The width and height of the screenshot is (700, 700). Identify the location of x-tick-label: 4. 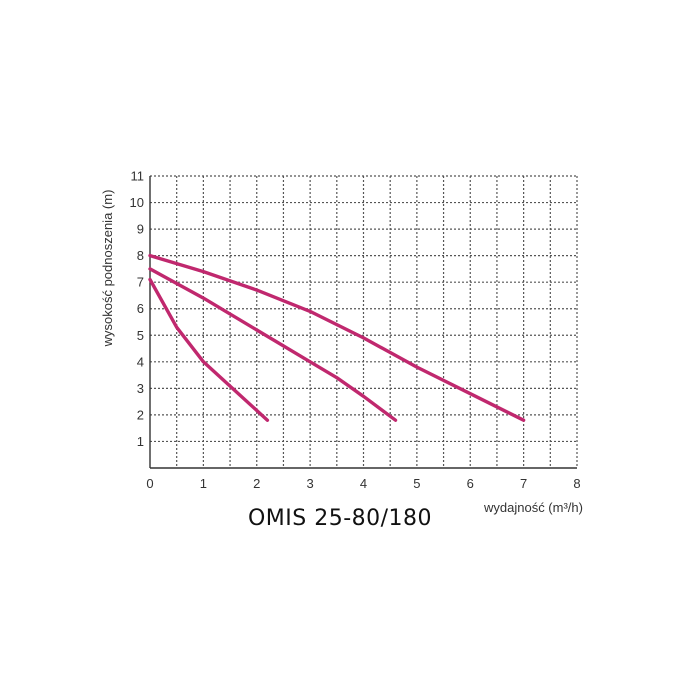
(363, 483).